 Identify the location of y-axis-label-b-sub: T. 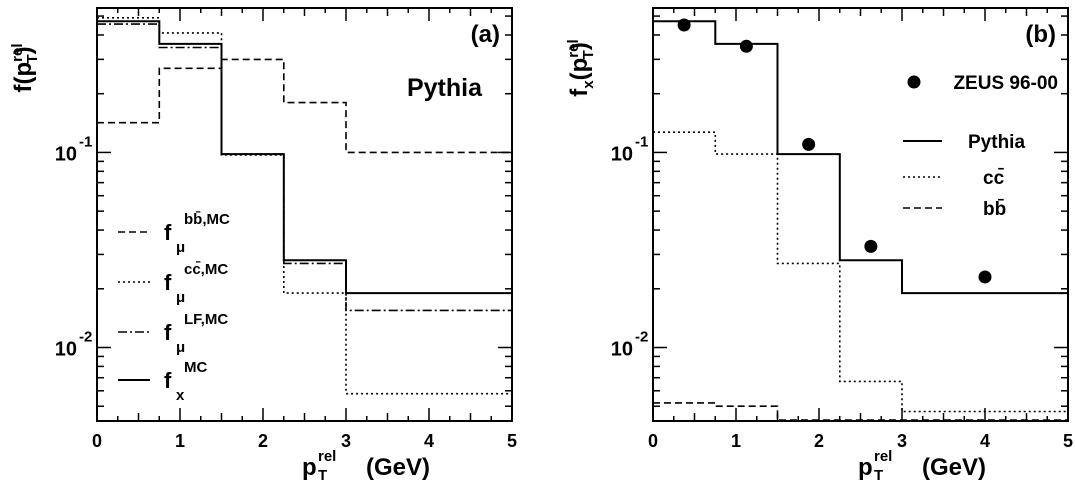
(588, 54).